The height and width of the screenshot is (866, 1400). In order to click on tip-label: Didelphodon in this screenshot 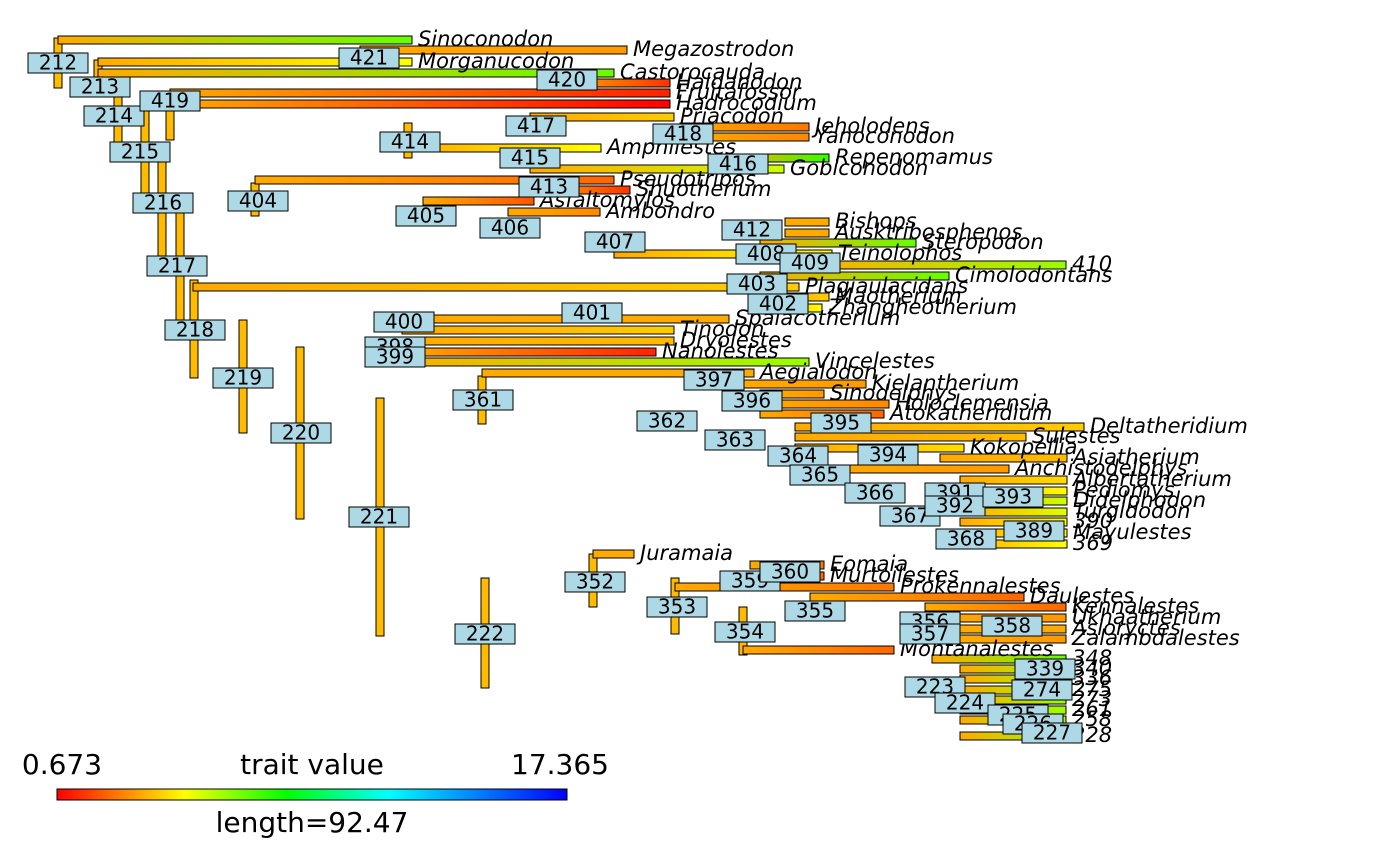, I will do `click(1139, 500)`.